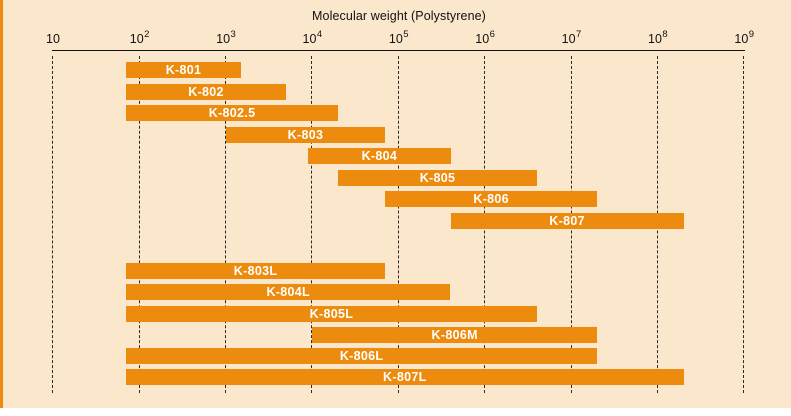  What do you see at coordinates (398, 224) in the screenshot?
I see `gridline-10e5` at bounding box center [398, 224].